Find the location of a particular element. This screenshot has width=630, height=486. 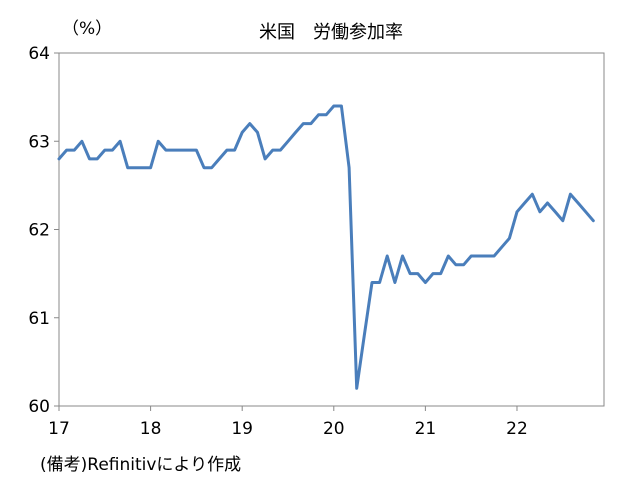

x-tick-label: 20 is located at coordinates (334, 429).